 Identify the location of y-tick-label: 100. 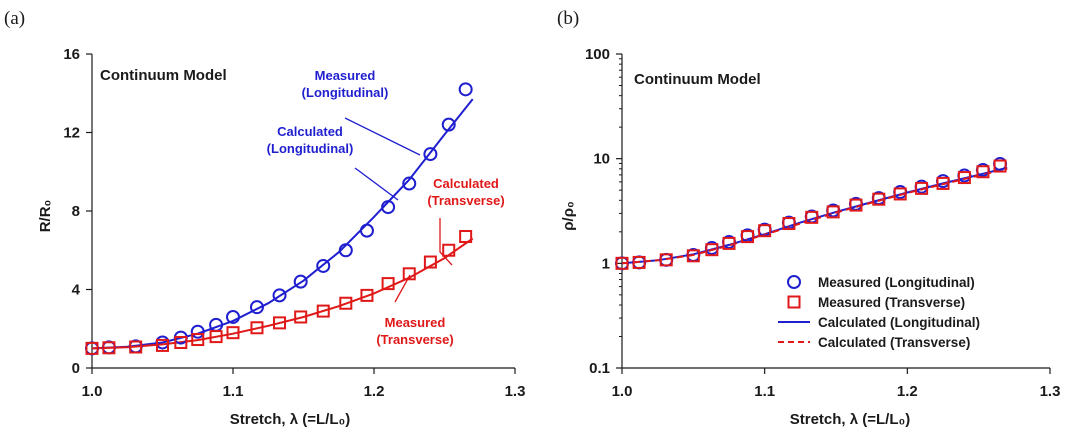
(597, 54).